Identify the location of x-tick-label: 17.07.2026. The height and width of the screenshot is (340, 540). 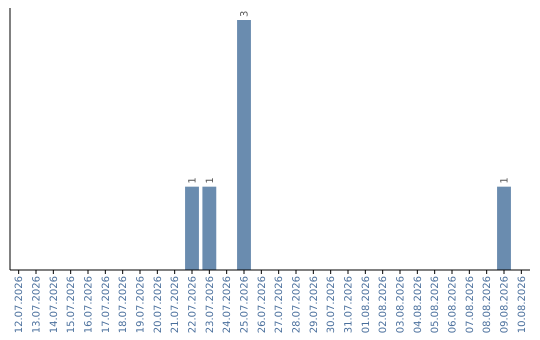
(106, 305).